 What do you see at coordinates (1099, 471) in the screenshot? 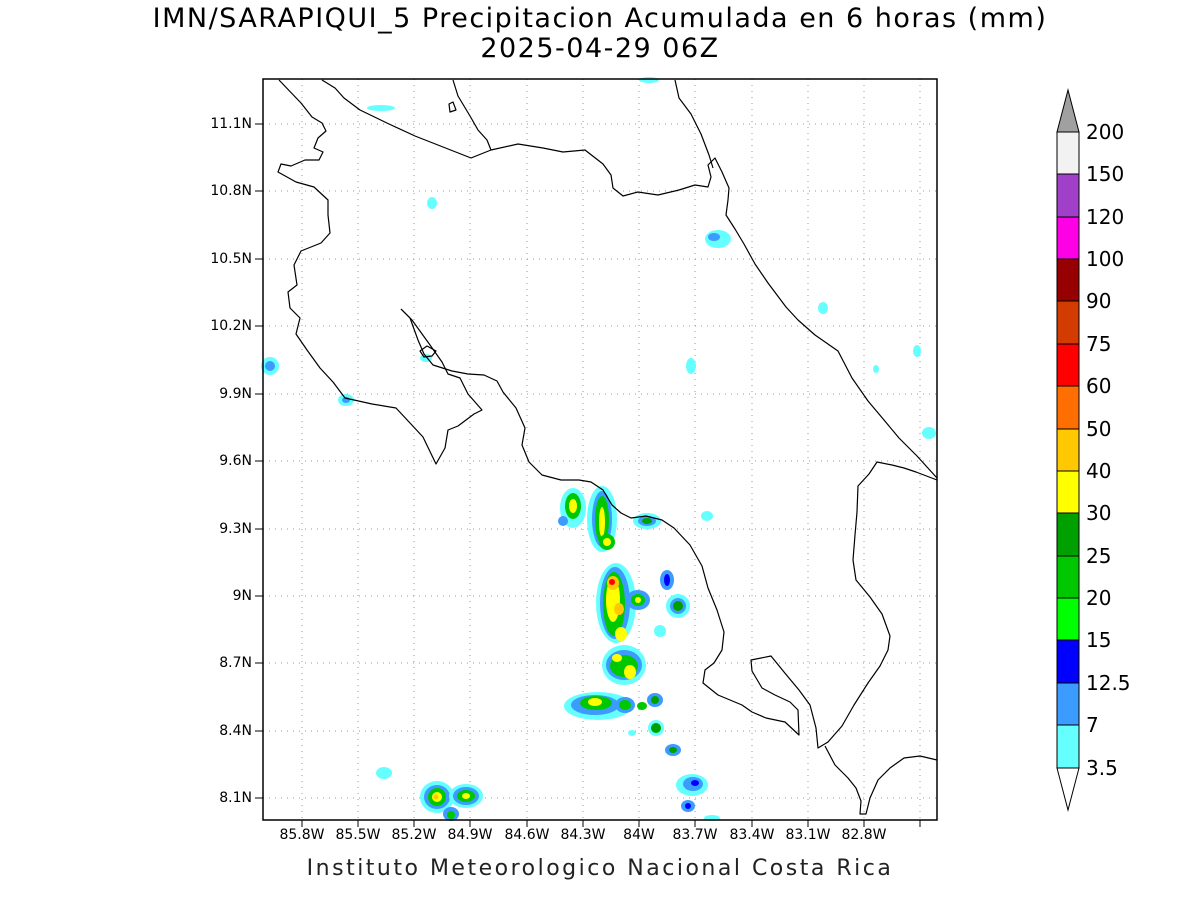
I see `colorbar-label: 40` at bounding box center [1099, 471].